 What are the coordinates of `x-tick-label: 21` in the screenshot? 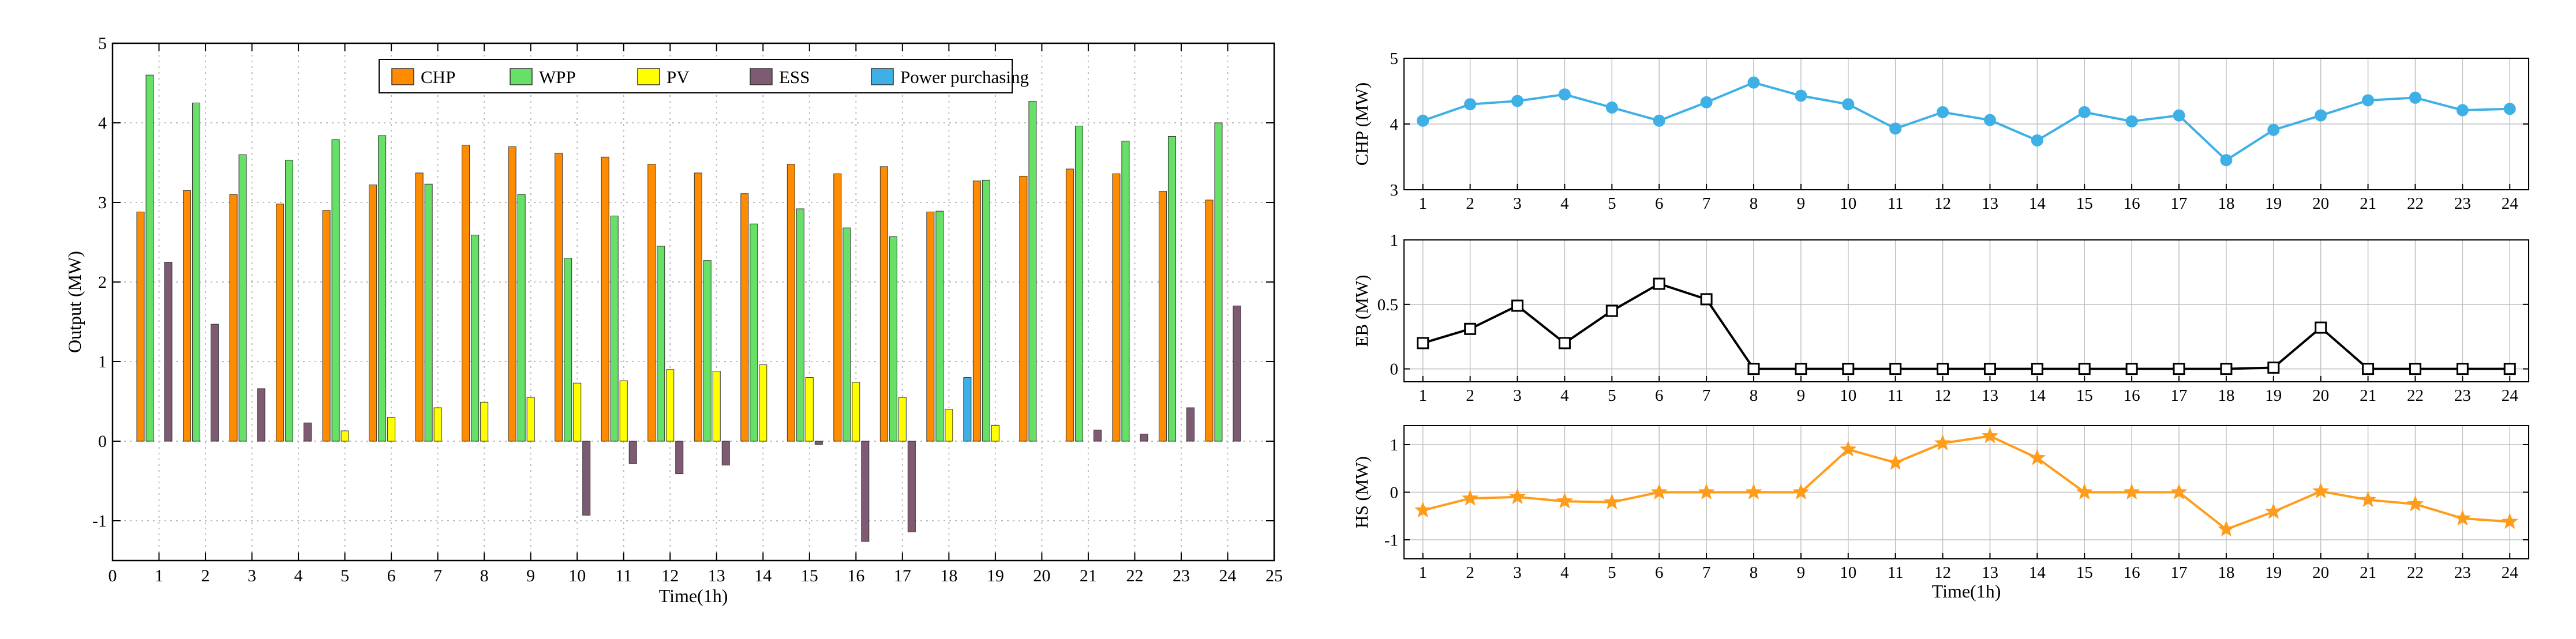 It's located at (2368, 572).